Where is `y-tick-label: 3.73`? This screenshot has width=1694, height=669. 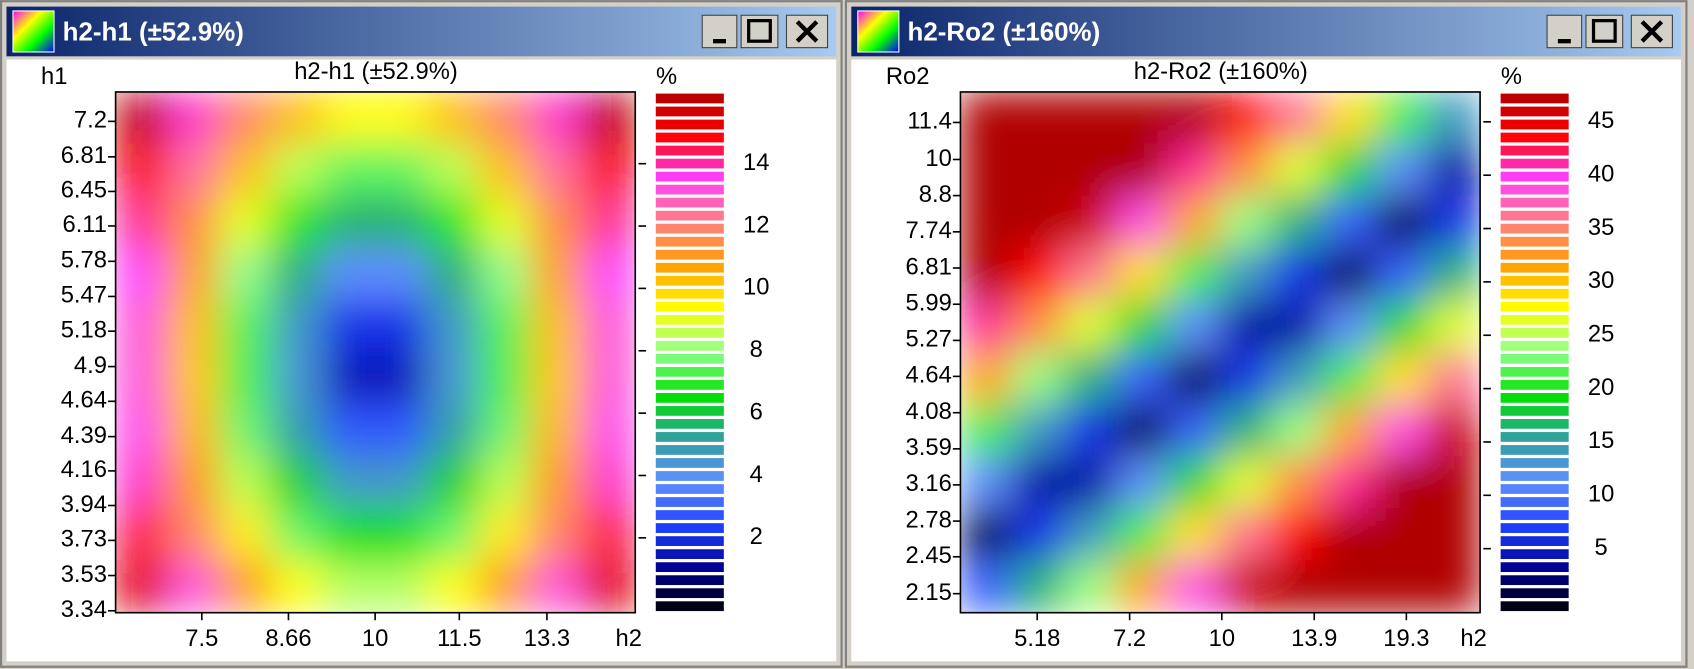
y-tick-label: 3.73 is located at coordinates (84, 539).